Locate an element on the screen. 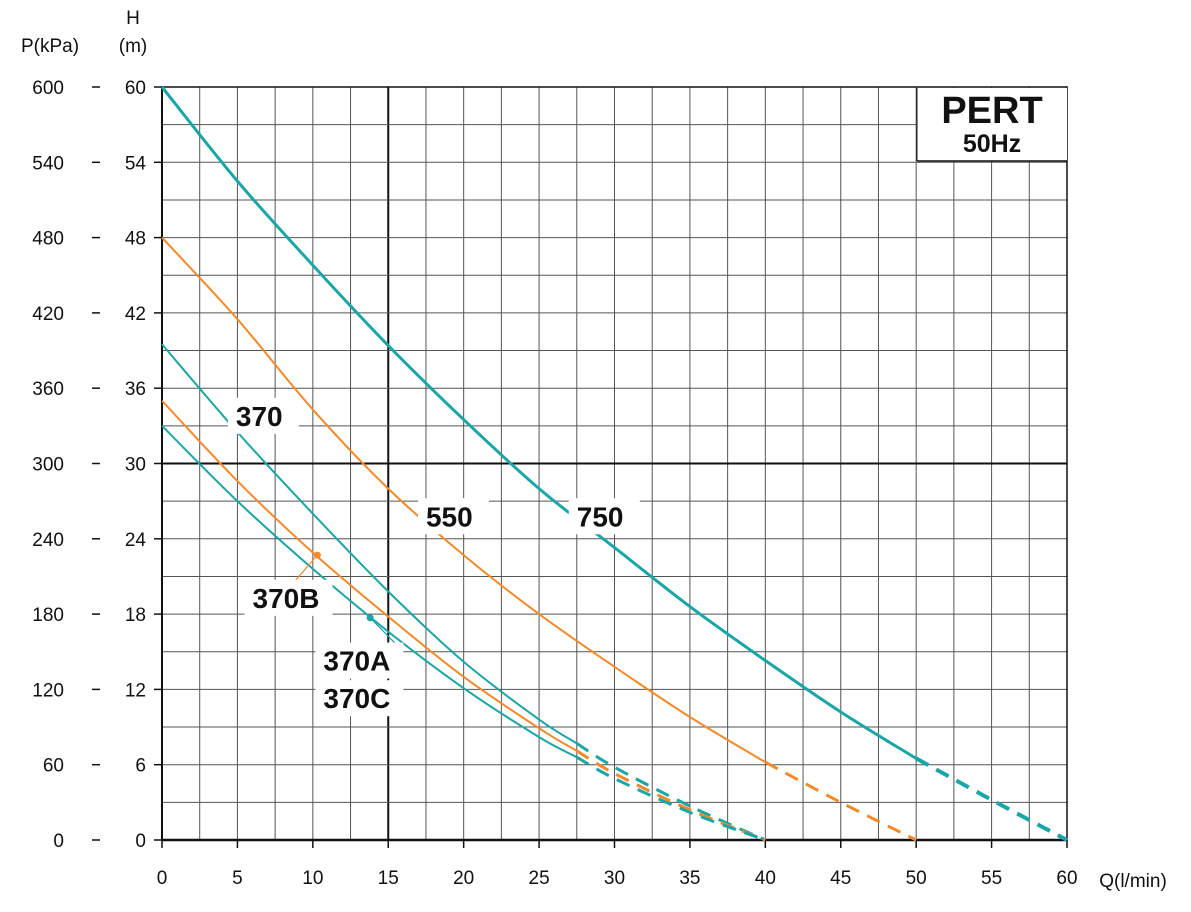 The image size is (1191, 912). curve-370B-dashed is located at coordinates (671, 795).